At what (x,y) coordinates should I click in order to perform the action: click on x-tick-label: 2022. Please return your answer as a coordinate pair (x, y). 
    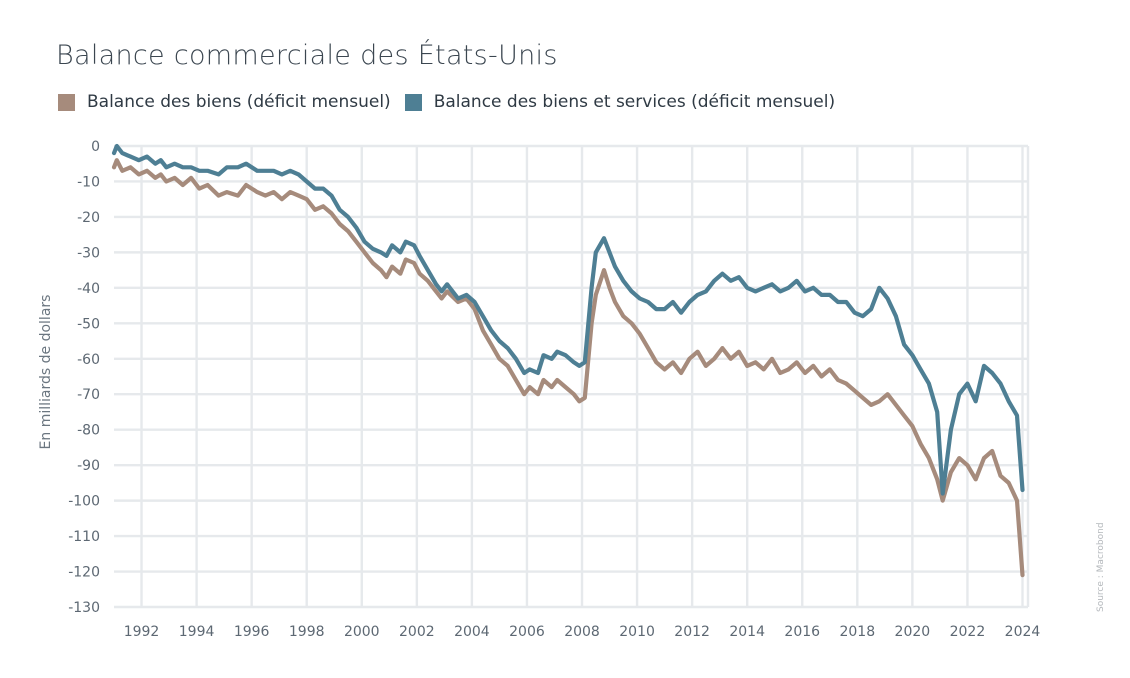
    Looking at the image, I should click on (968, 632).